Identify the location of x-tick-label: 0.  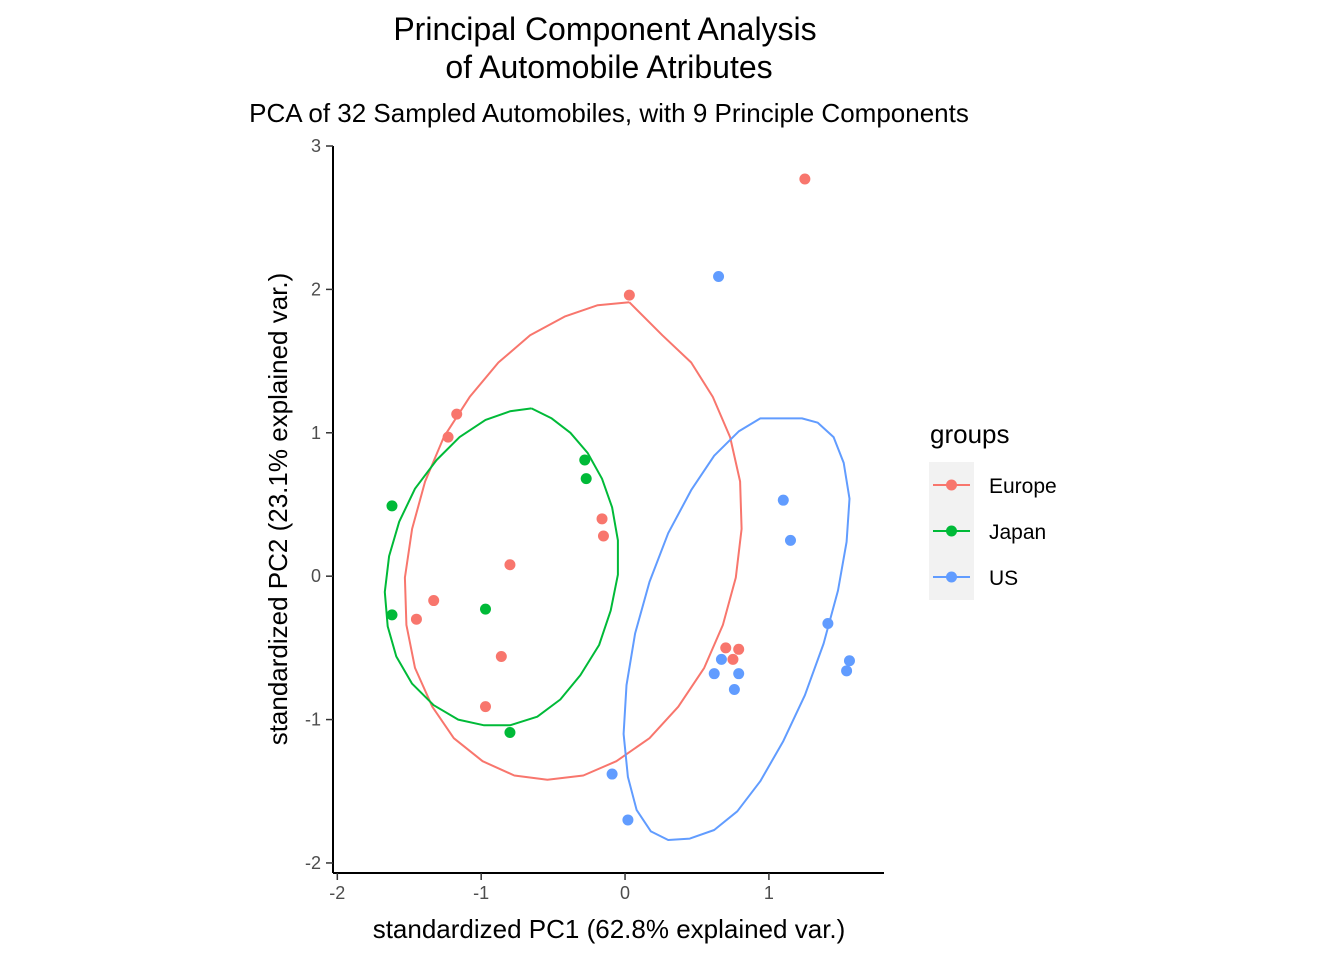
(625, 893).